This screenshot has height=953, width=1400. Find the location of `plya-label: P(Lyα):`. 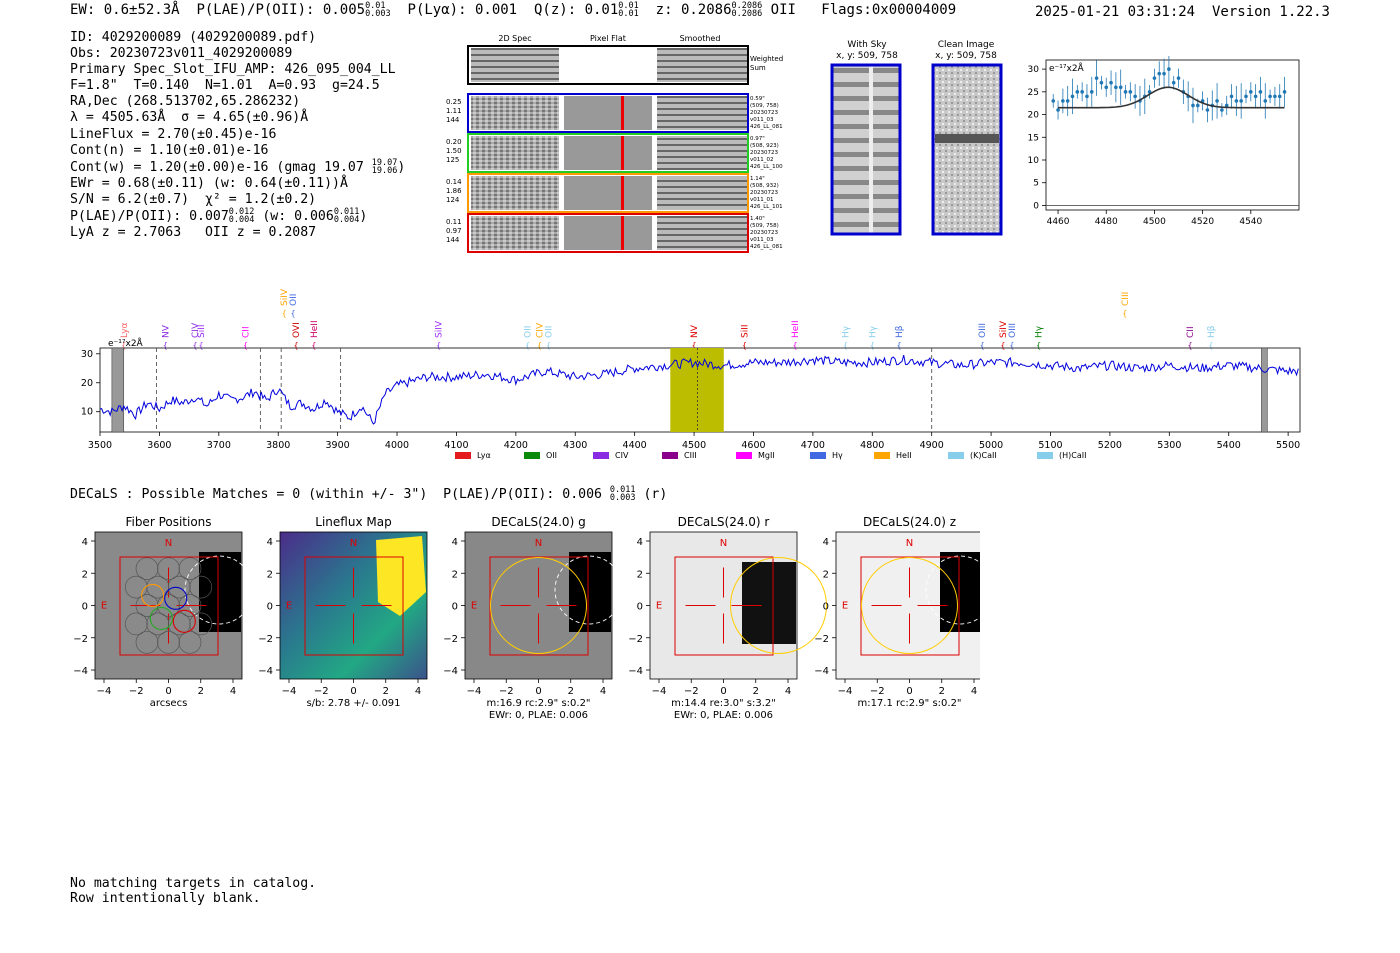

plya-label: P(Lyα): is located at coordinates (437, 10).